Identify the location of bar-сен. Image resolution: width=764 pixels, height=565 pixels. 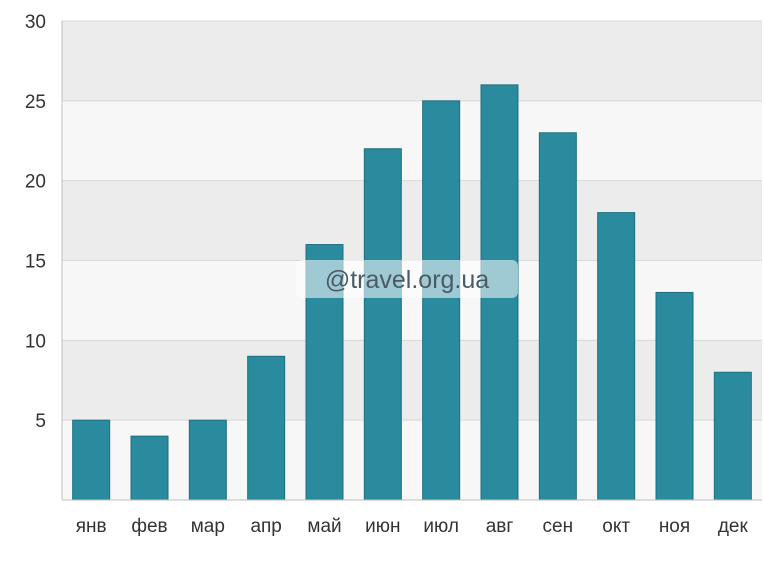
(557, 316).